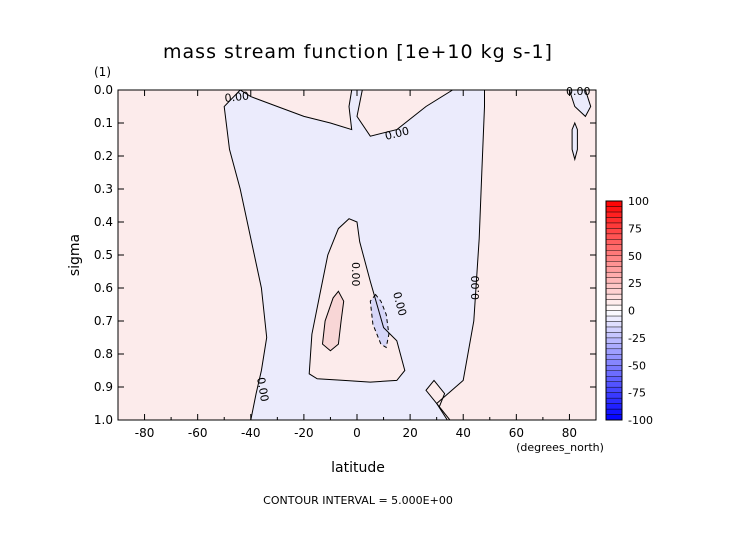 This screenshot has width=752, height=536. I want to click on negative-level-cell-contour, so click(379, 321).